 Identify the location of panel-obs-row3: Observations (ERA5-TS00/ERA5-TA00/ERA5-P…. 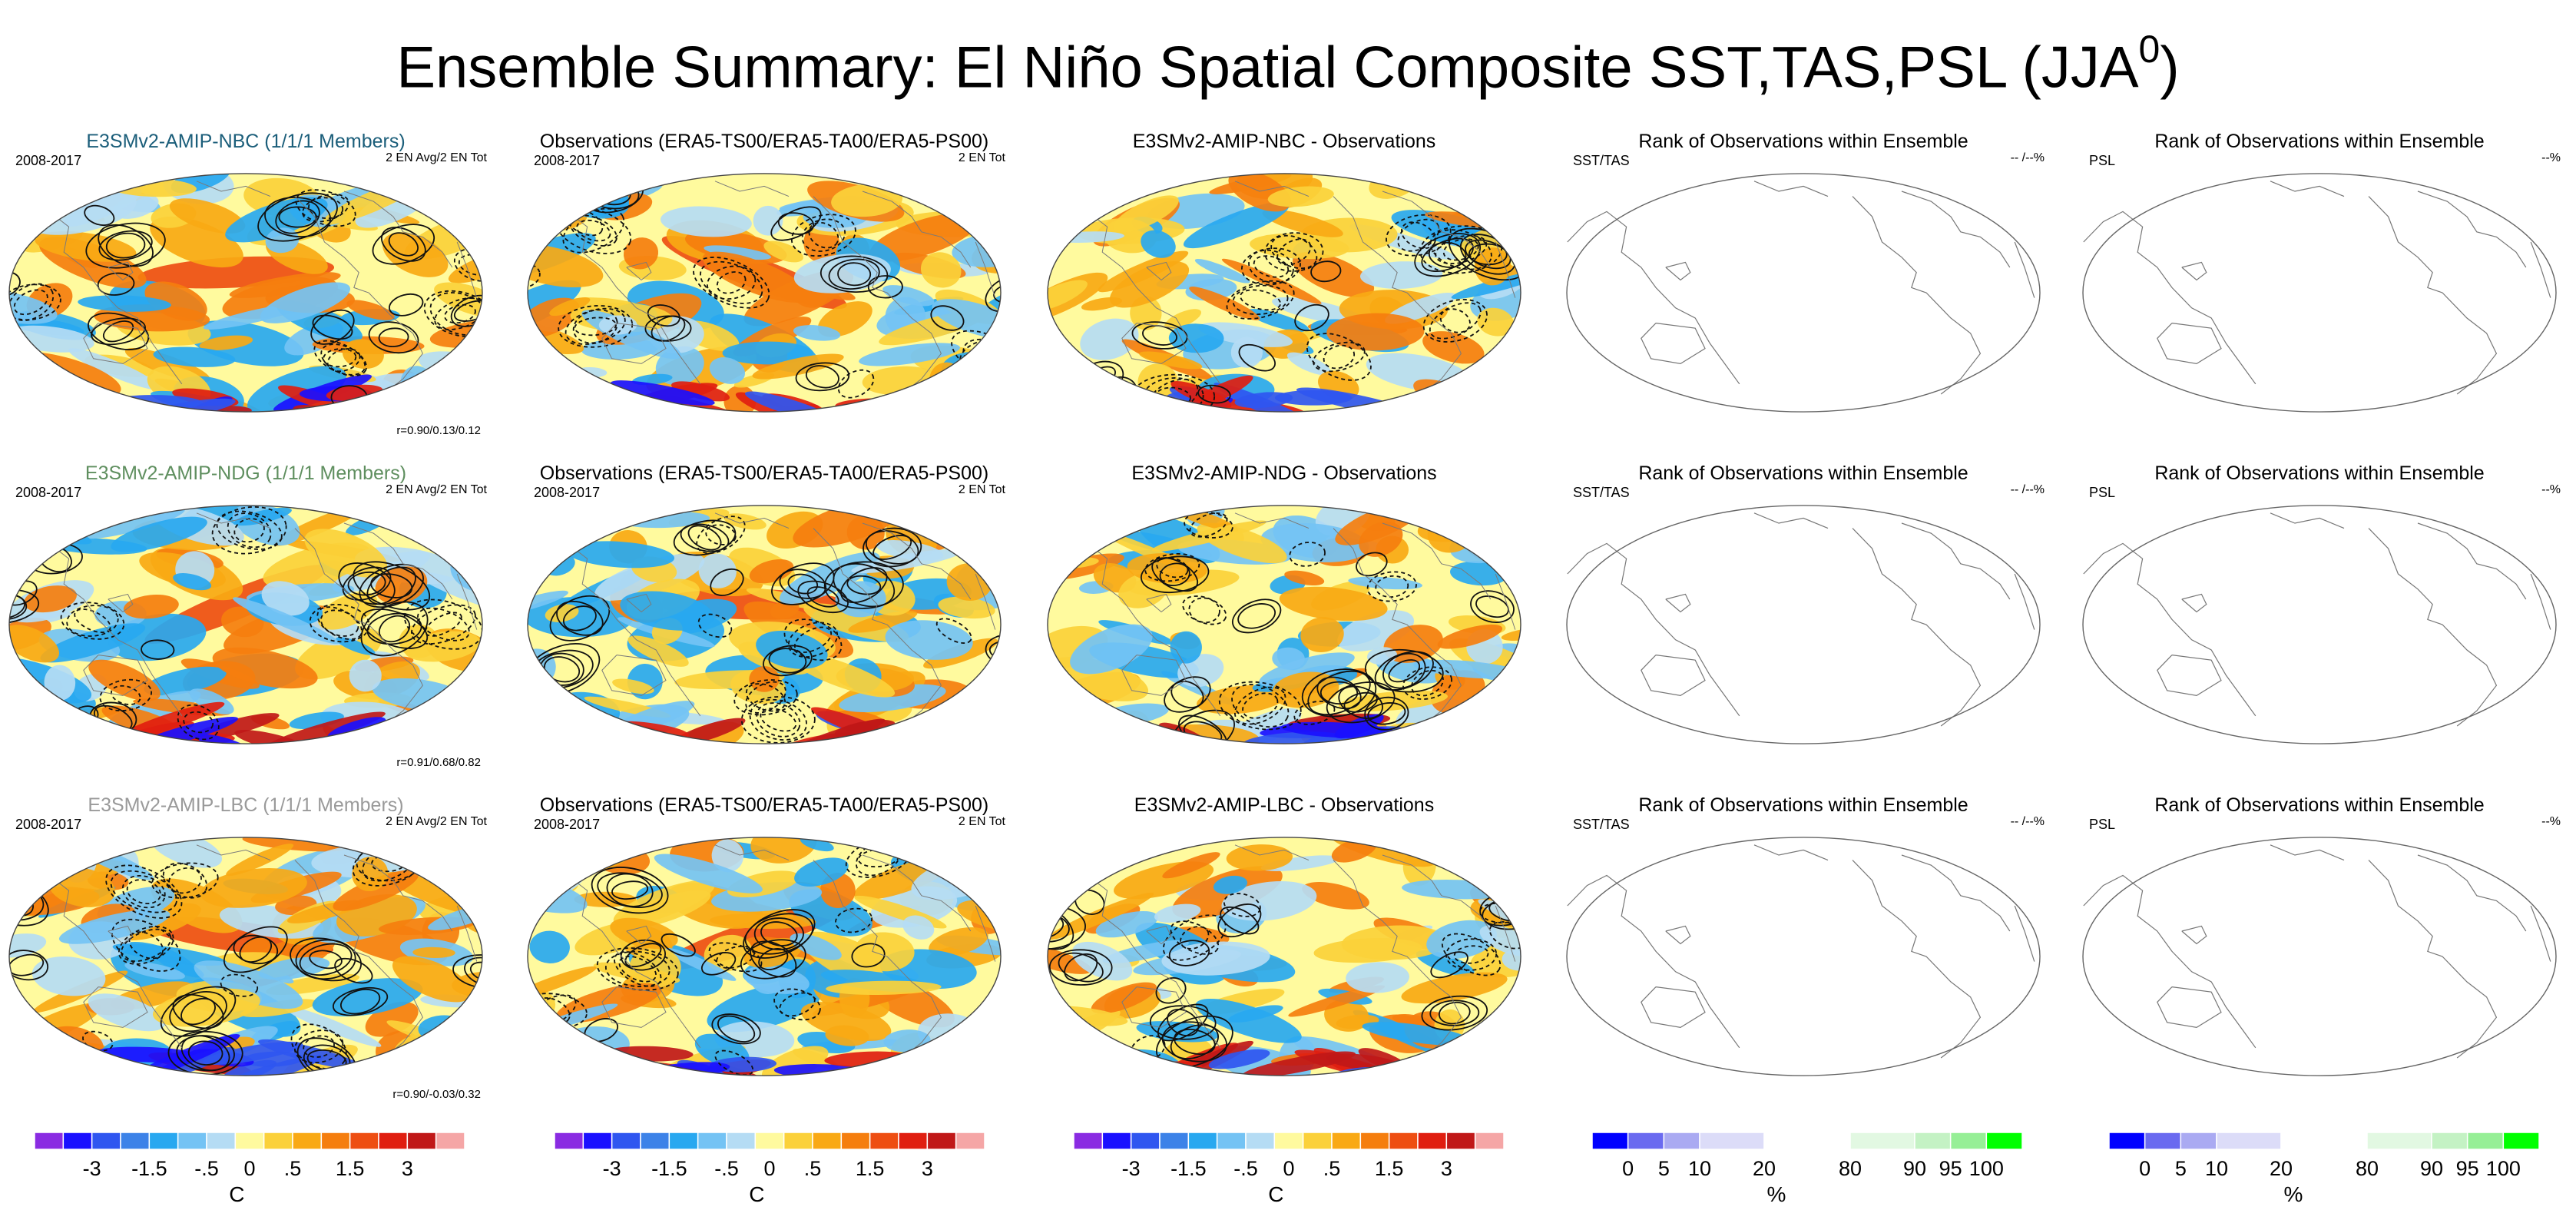
(764, 958).